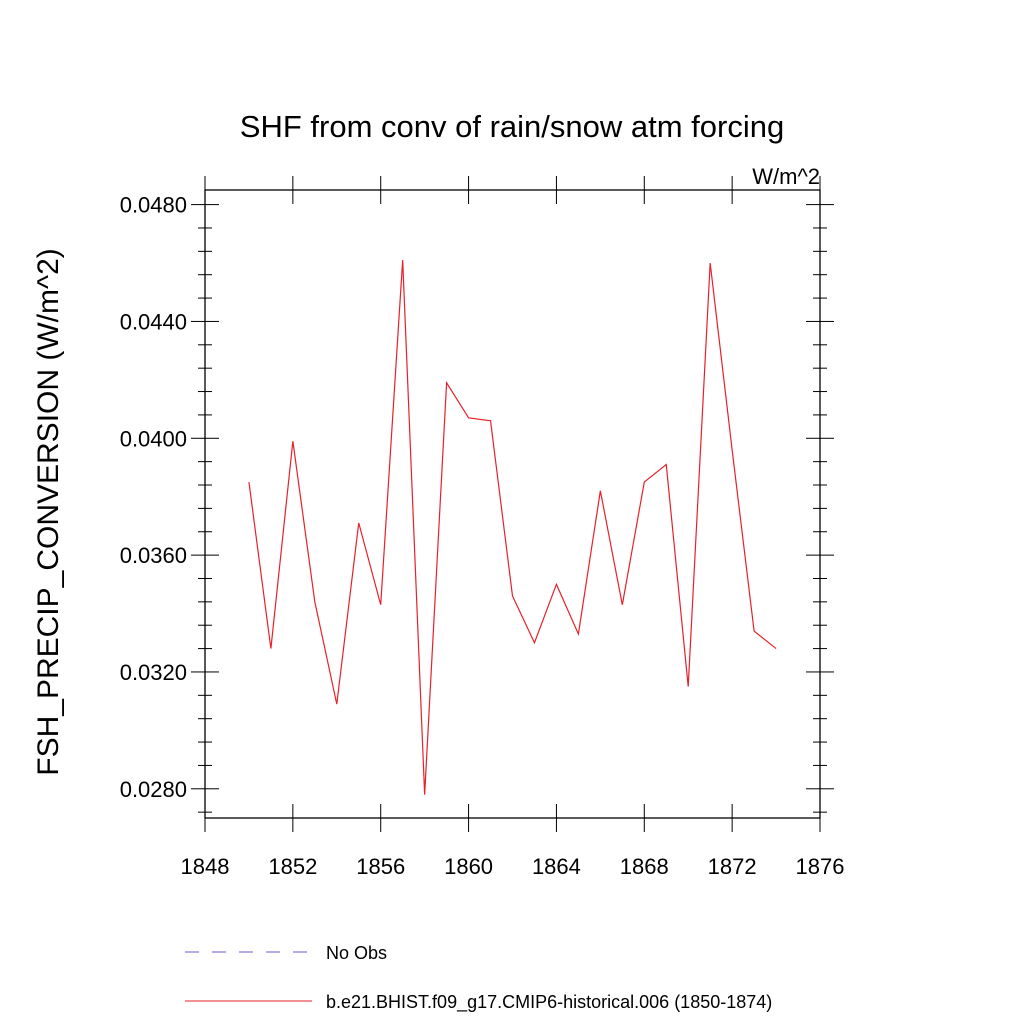 The image size is (1024, 1024). What do you see at coordinates (153, 205) in the screenshot?
I see `y-tick-label: 0.0480` at bounding box center [153, 205].